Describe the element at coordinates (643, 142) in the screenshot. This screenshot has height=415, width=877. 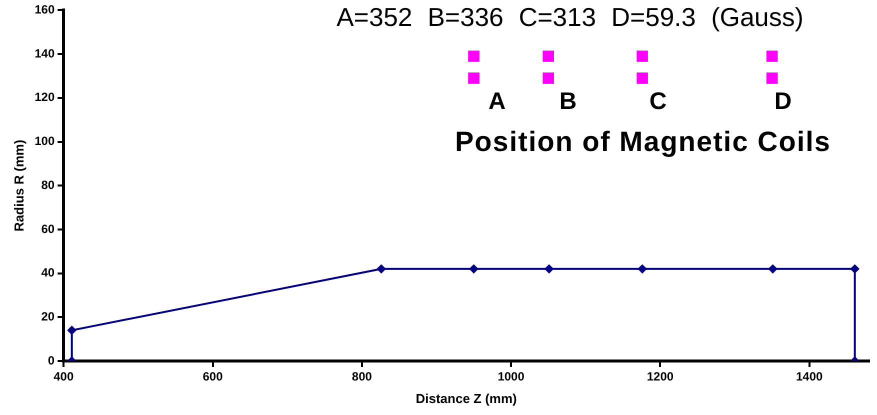
I see `annotation: Position of Magnetic Coils` at that location.